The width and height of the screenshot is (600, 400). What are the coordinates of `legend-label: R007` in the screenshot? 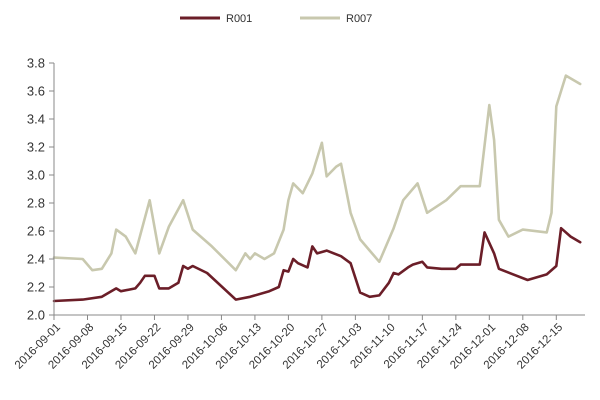 It's located at (359, 18).